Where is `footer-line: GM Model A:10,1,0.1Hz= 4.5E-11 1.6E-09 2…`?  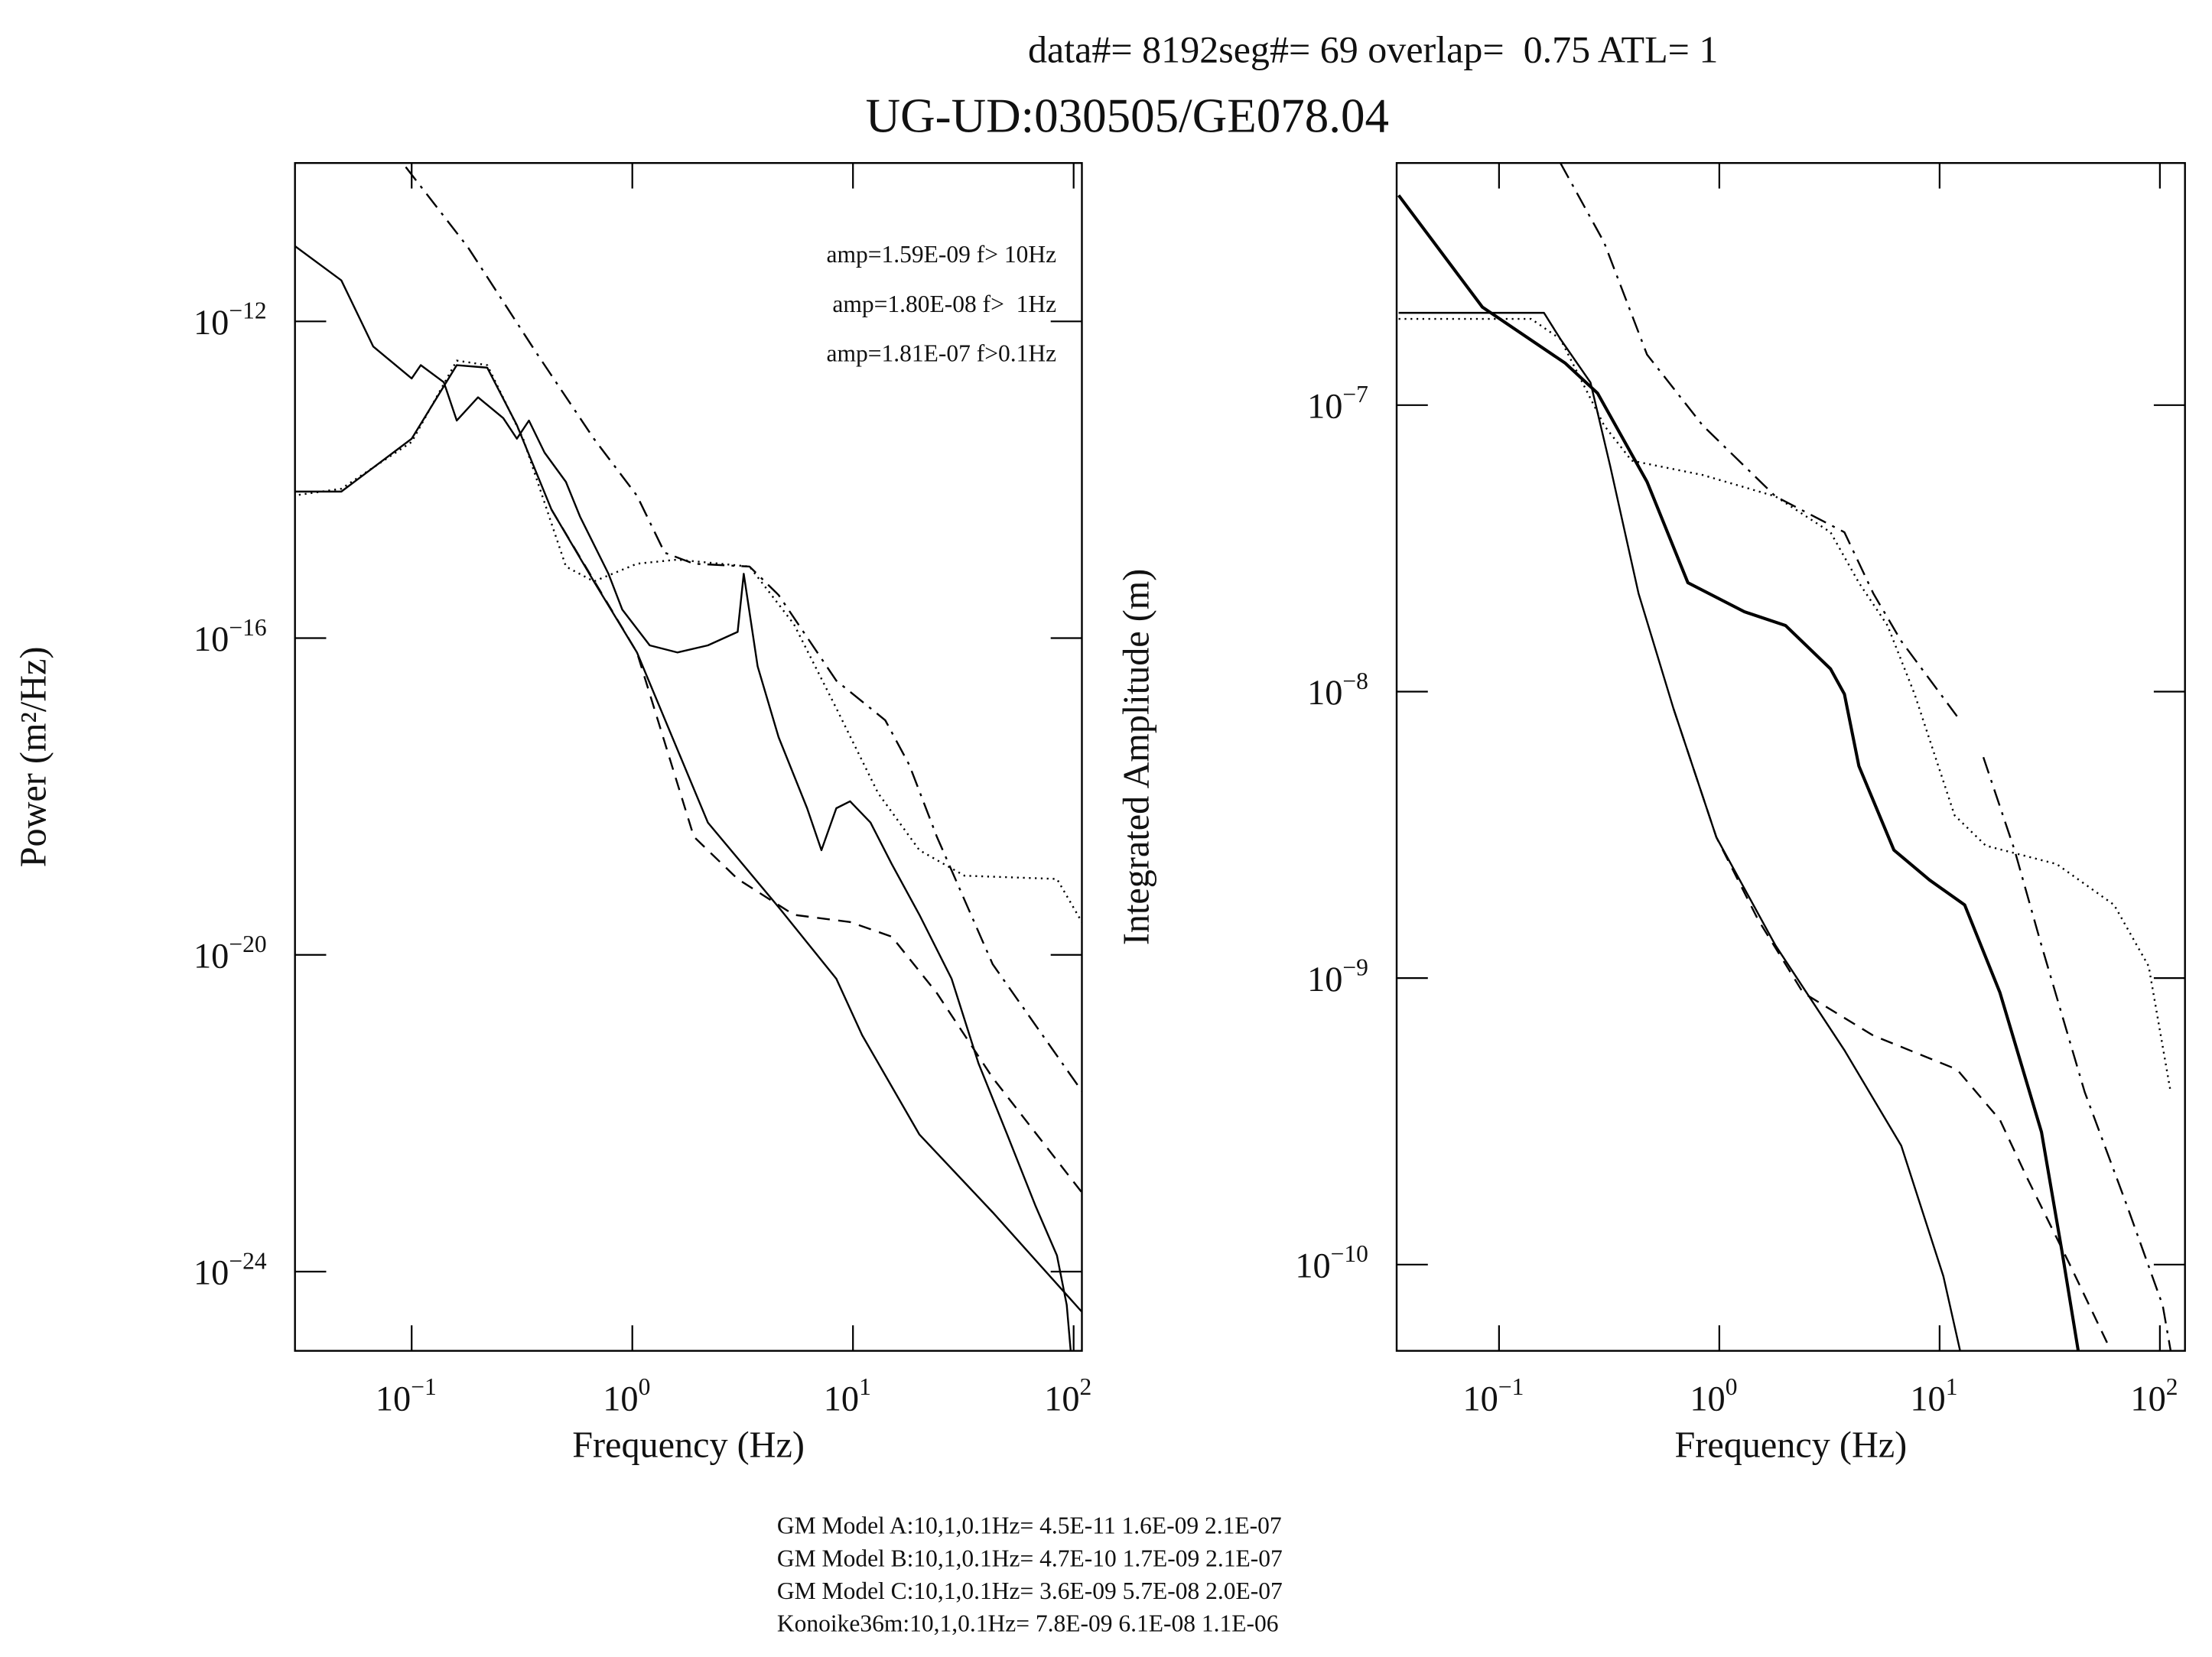 footer-line: GM Model A:10,1,0.1Hz= 4.5E-11 1.6E-09 2… is located at coordinates (1029, 1525).